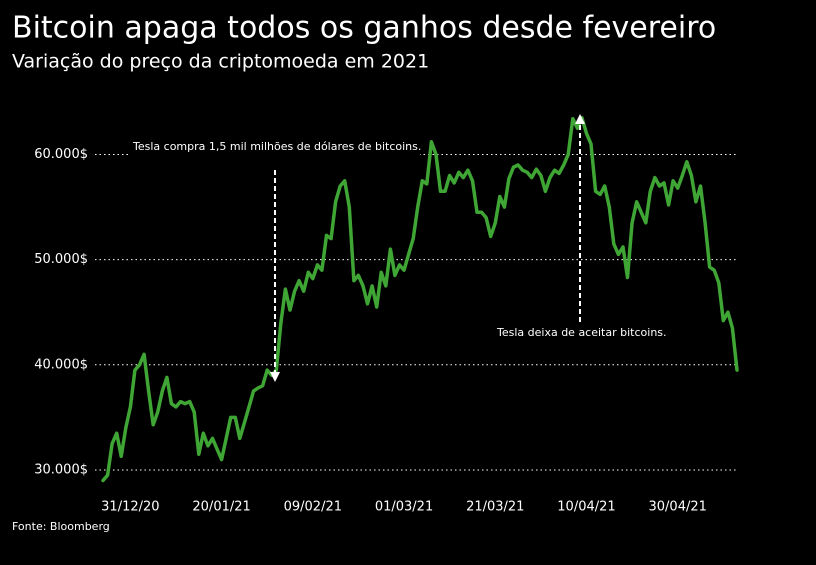 The width and height of the screenshot is (816, 565). I want to click on label-bg, so click(274, 147).